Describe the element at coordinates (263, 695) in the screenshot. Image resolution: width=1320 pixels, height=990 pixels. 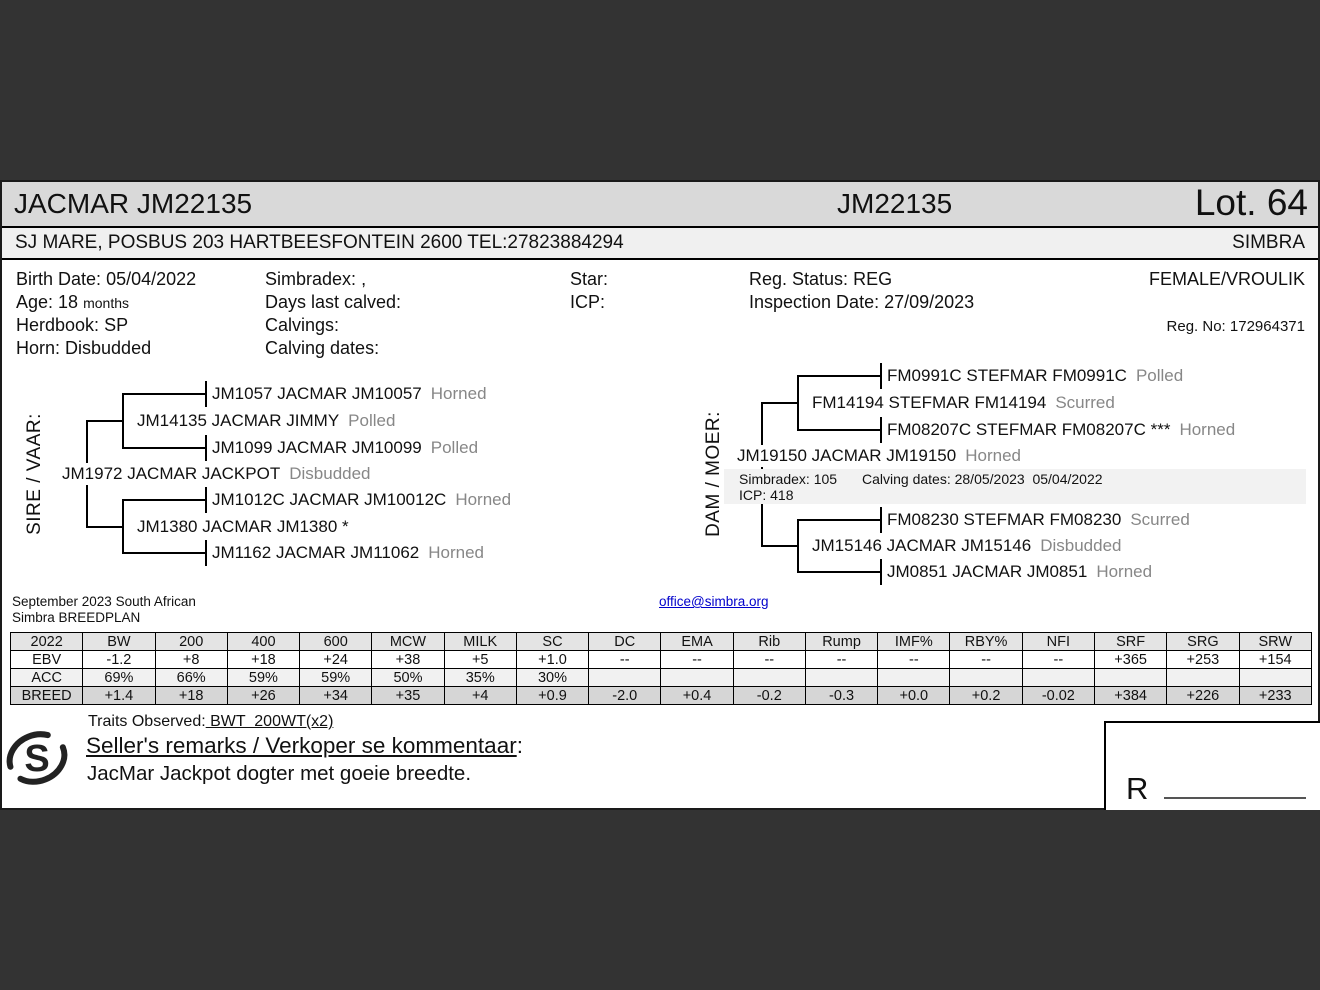
I see `value-cell: +26` at that location.